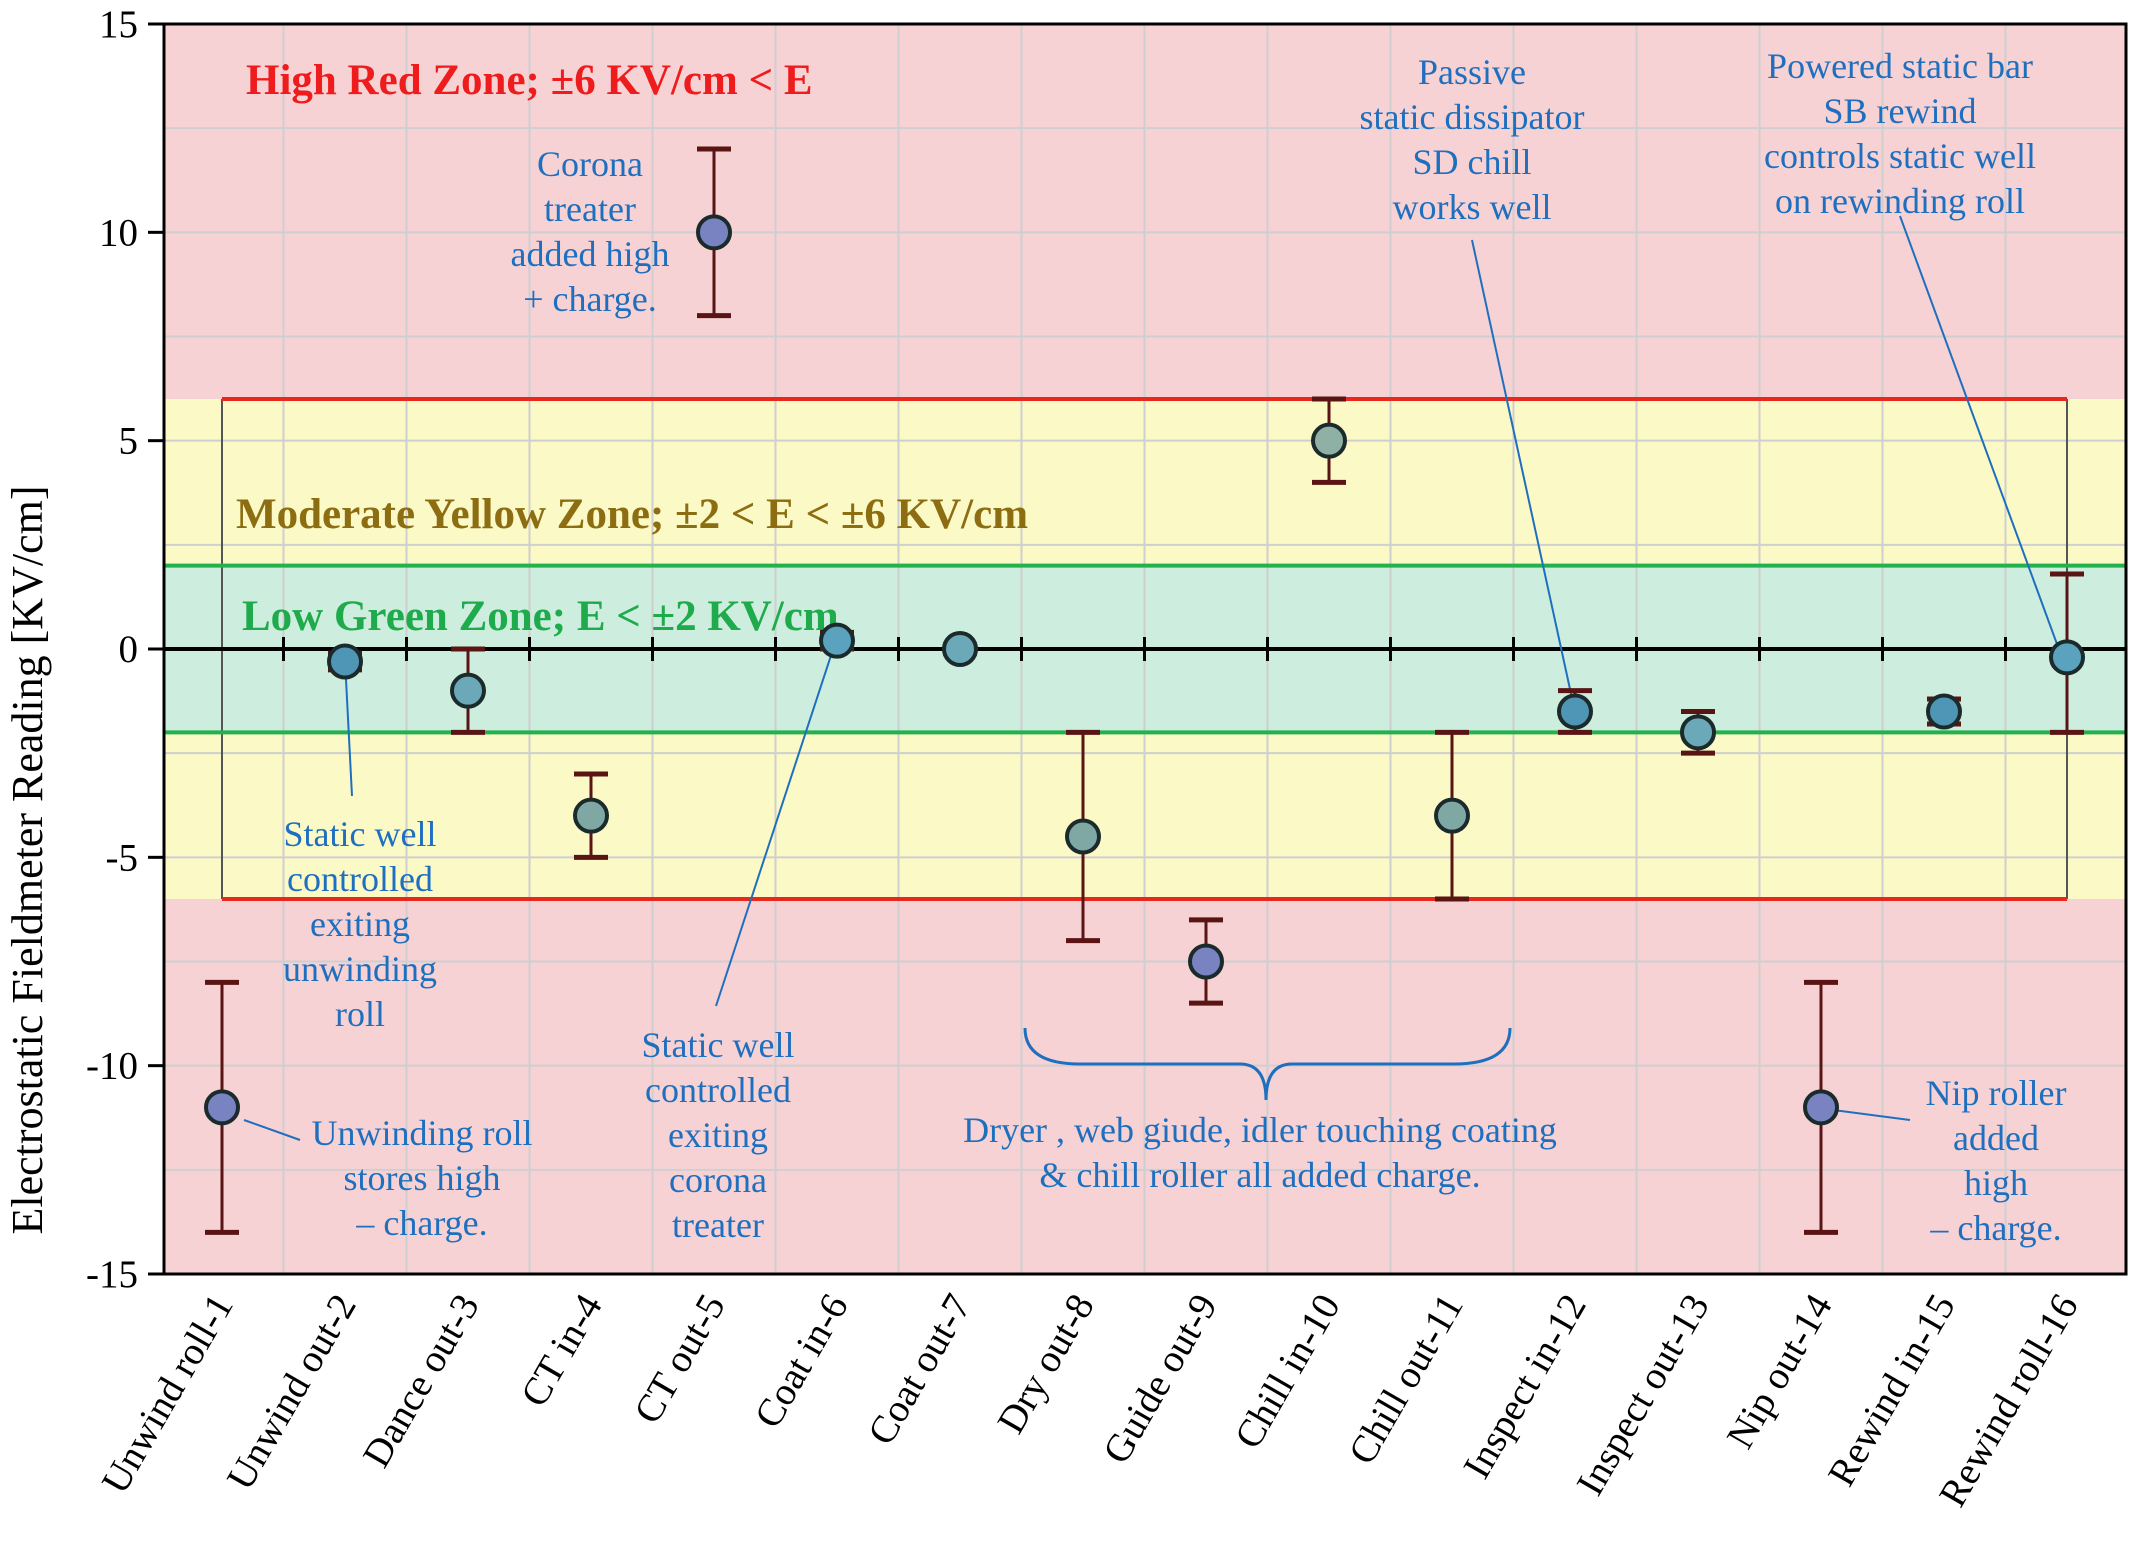 The height and width of the screenshot is (1566, 2134). I want to click on y-tick-label: 10, so click(118, 232).